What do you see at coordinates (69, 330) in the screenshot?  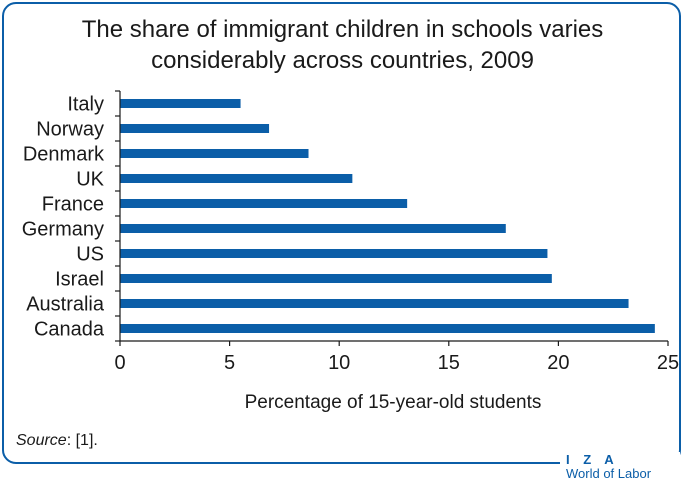 I see `category-label-canada: Canada` at bounding box center [69, 330].